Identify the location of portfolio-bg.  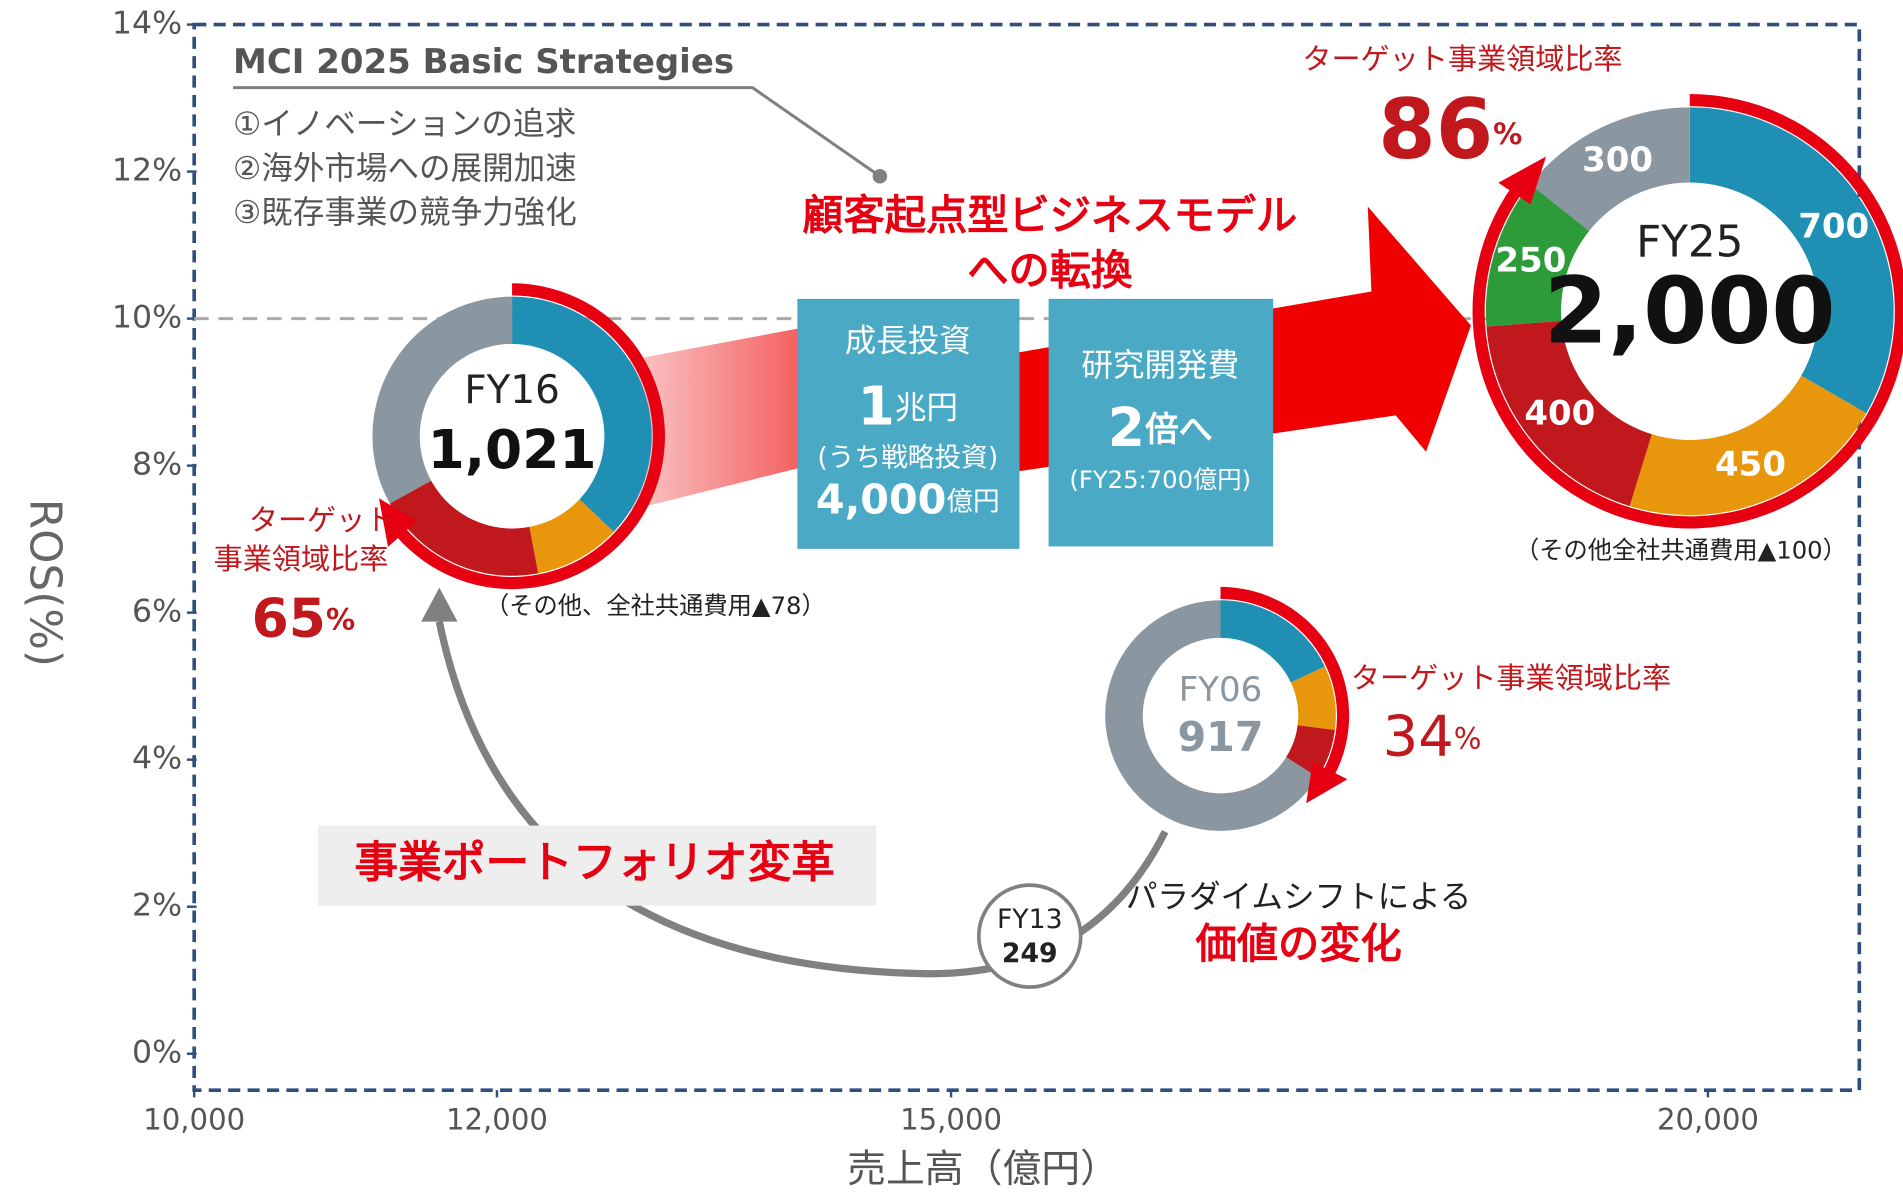
(597, 865).